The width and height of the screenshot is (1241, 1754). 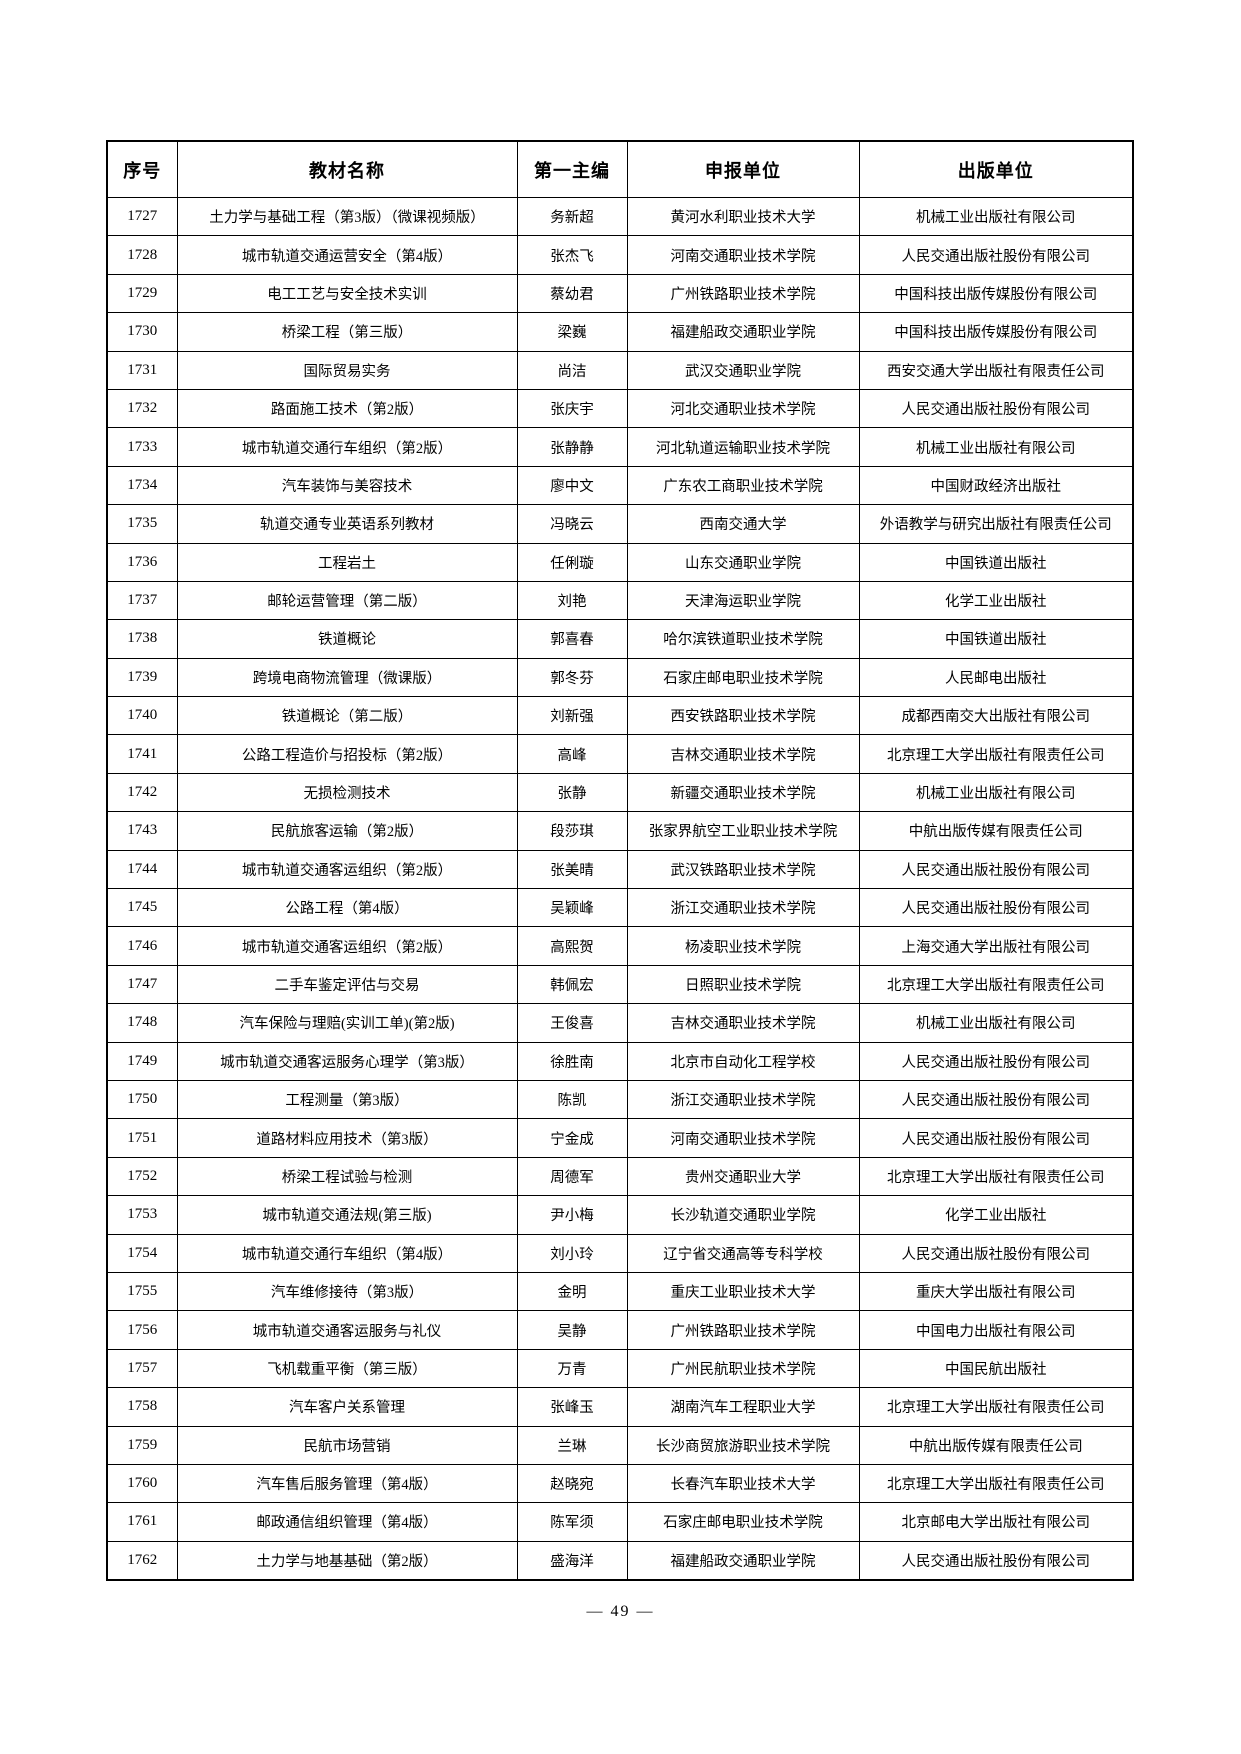 I want to click on cell-textbook-name: 汽车维修接待（第3版）, so click(x=347, y=1291).